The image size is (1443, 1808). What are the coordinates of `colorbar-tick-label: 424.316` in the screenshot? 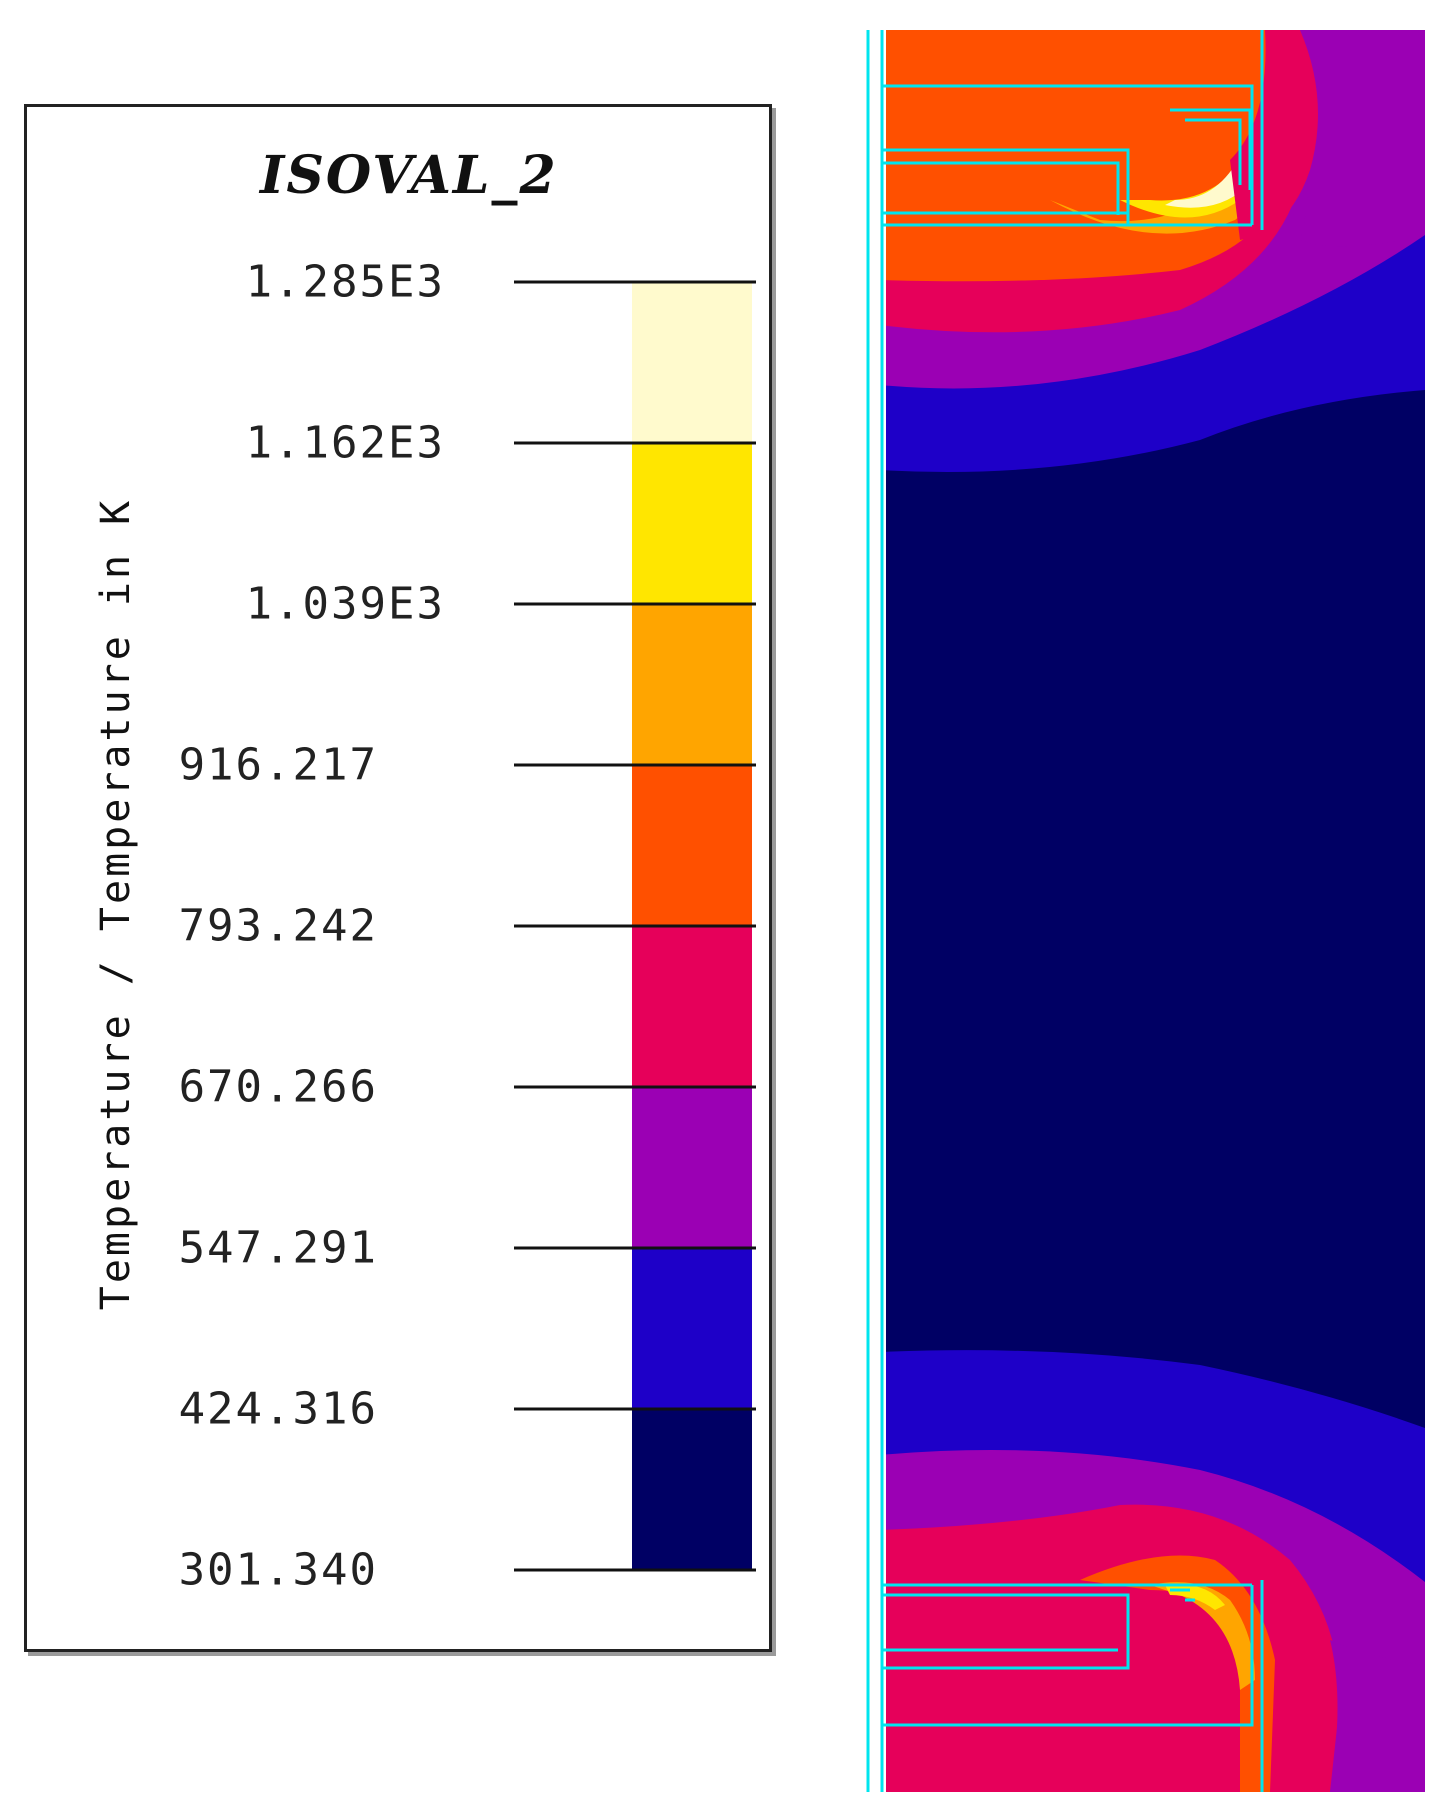 It's located at (278, 1409).